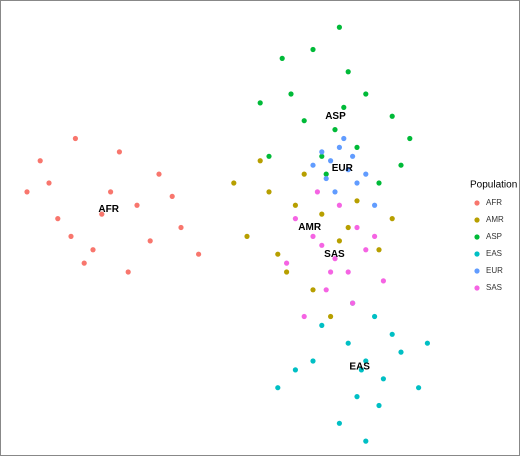 The width and height of the screenshot is (520, 456). What do you see at coordinates (310, 227) in the screenshot?
I see `cluster-label: AMR` at bounding box center [310, 227].